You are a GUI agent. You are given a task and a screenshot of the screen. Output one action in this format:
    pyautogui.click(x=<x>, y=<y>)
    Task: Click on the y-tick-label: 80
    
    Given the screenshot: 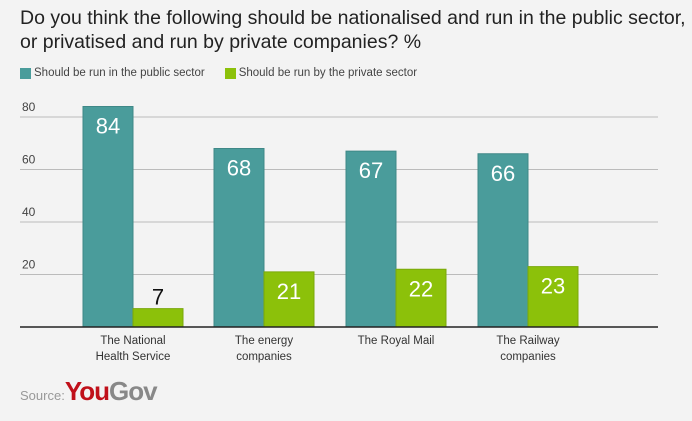 What is the action you would take?
    pyautogui.click(x=29, y=107)
    